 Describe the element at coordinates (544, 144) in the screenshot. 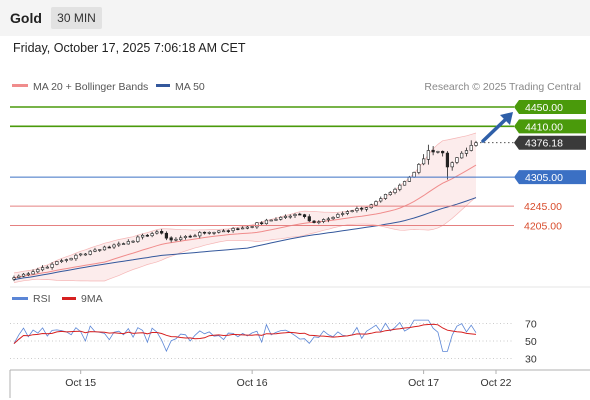

I see `last-level-label: 4376.18` at that location.